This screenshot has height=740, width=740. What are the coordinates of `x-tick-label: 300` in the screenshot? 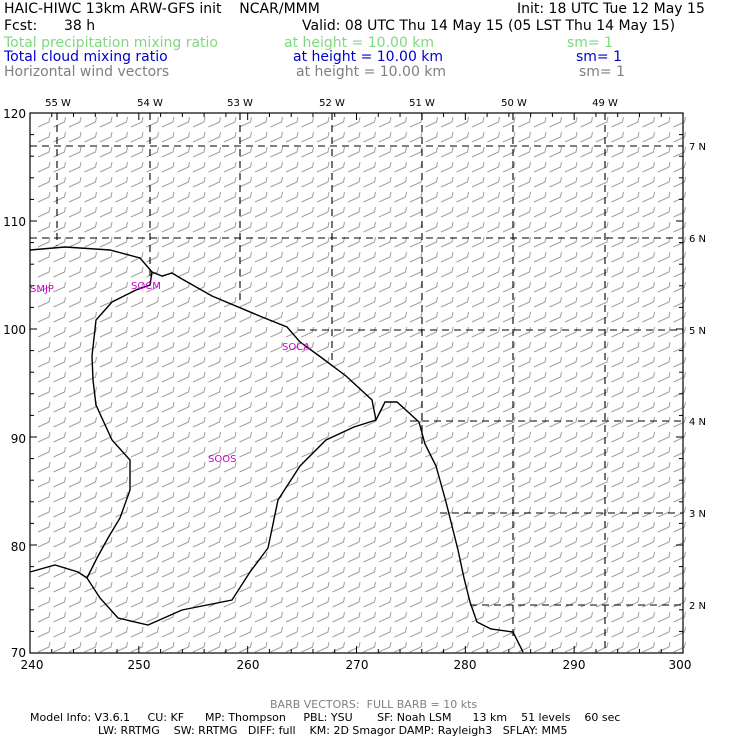 It's located at (680, 665).